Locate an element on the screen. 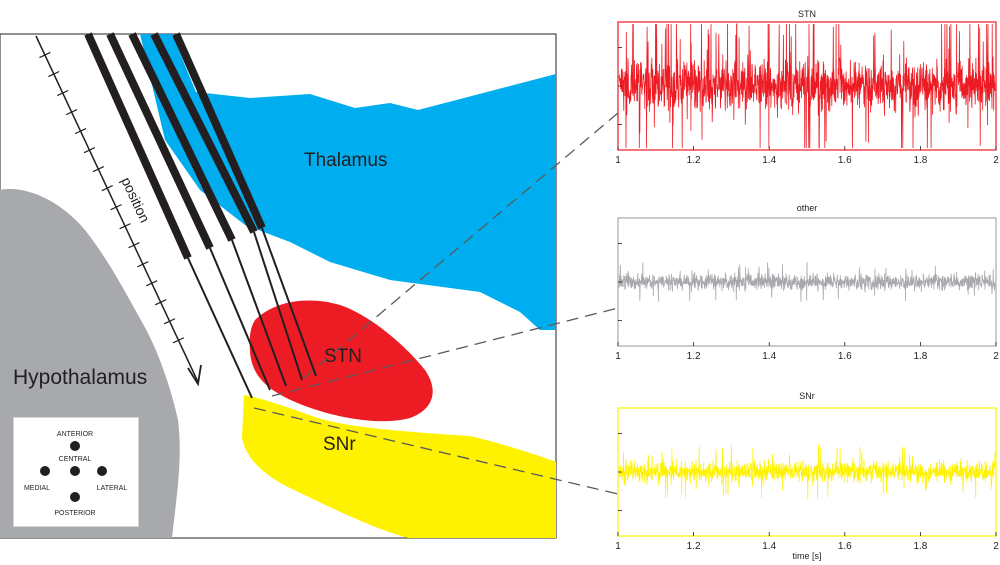  anterior-dot is located at coordinates (75, 446).